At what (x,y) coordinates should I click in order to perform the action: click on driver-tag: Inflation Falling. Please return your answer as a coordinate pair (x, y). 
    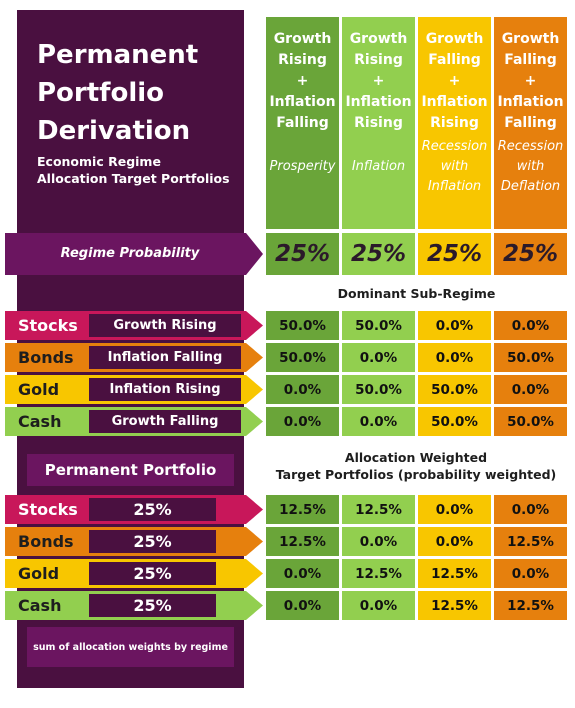
    Looking at the image, I should click on (165, 357).